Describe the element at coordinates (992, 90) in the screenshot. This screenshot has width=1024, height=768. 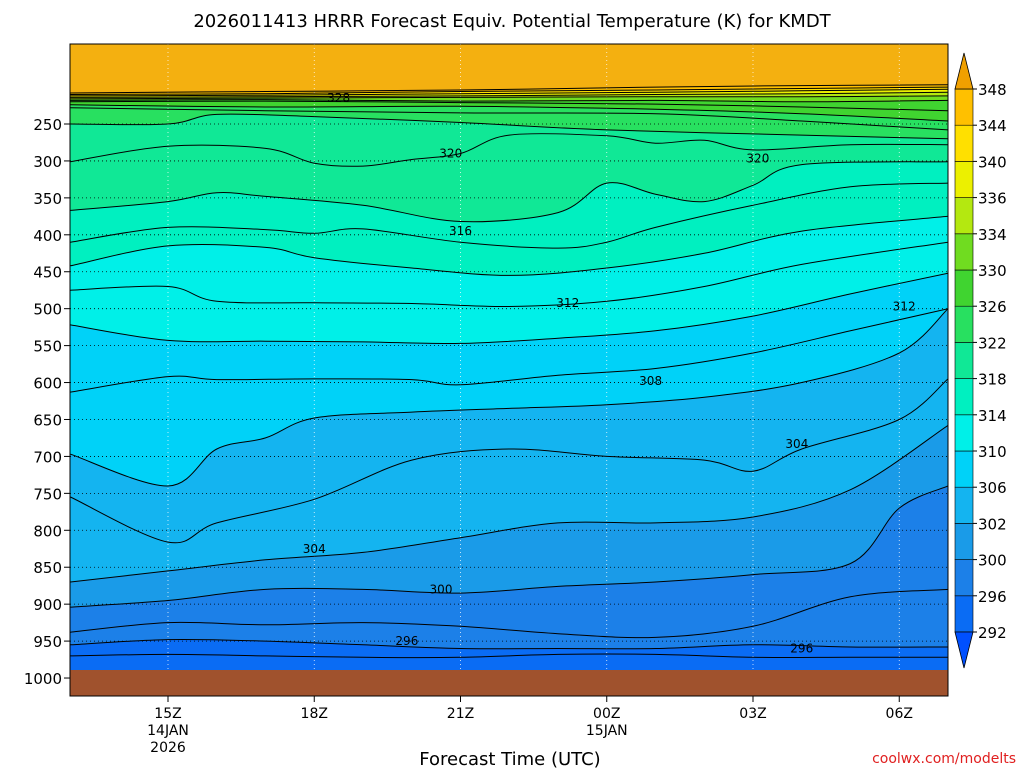
I see `colorbar-label: 348` at that location.